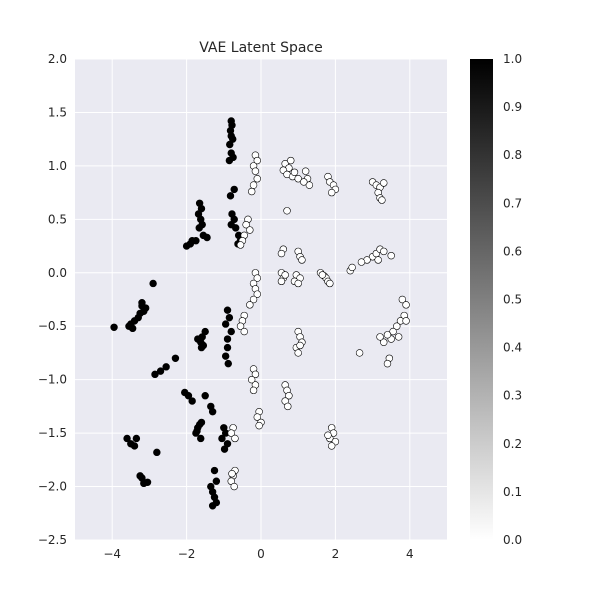  Describe the element at coordinates (410, 554) in the screenshot. I see `x-tick-label: 4` at that location.